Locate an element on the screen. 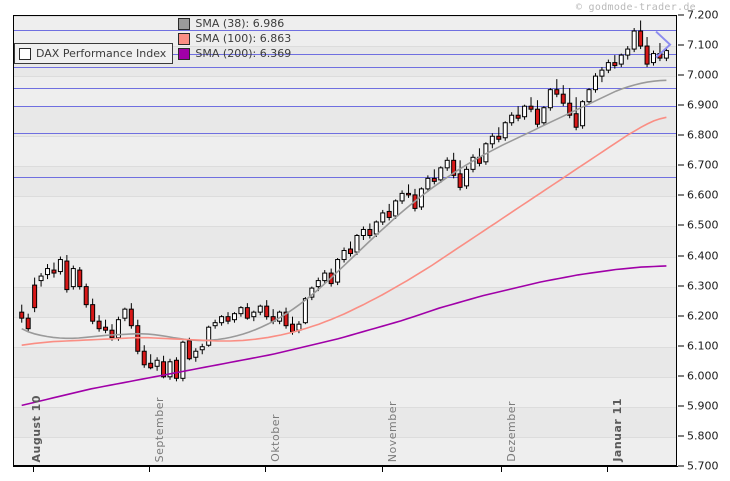  y-axis-tick: 7.000 is located at coordinates (698, 75).